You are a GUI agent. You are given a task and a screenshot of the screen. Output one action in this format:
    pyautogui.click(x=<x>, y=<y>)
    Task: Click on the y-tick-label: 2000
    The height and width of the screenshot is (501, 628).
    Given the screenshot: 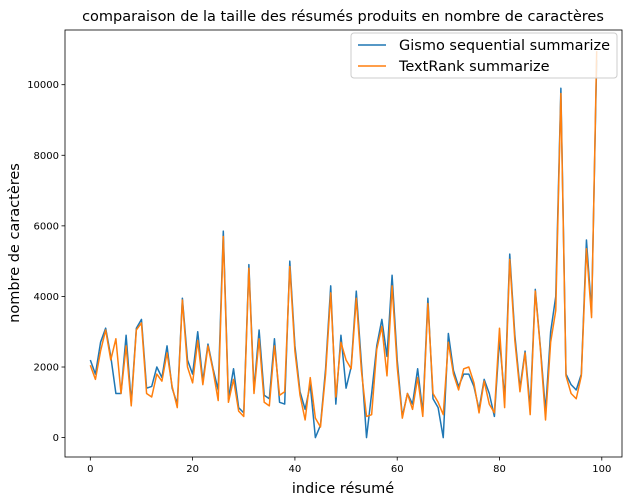 What is the action you would take?
    pyautogui.click(x=46, y=368)
    